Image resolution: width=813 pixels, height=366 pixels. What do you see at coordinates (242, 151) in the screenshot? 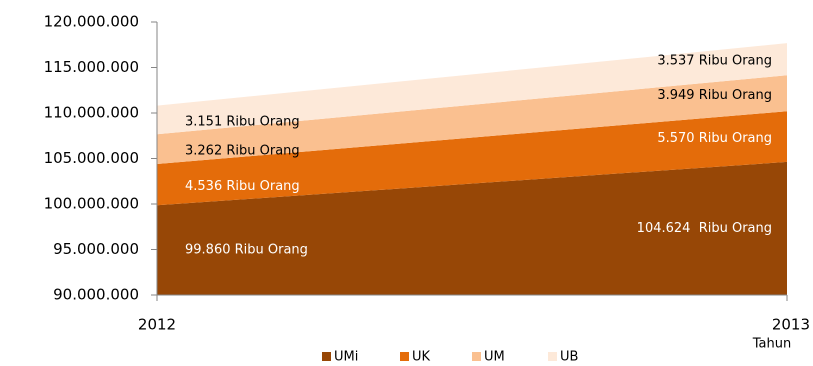
I see `value-label: 3.262 Ribu Orang` at bounding box center [242, 151].